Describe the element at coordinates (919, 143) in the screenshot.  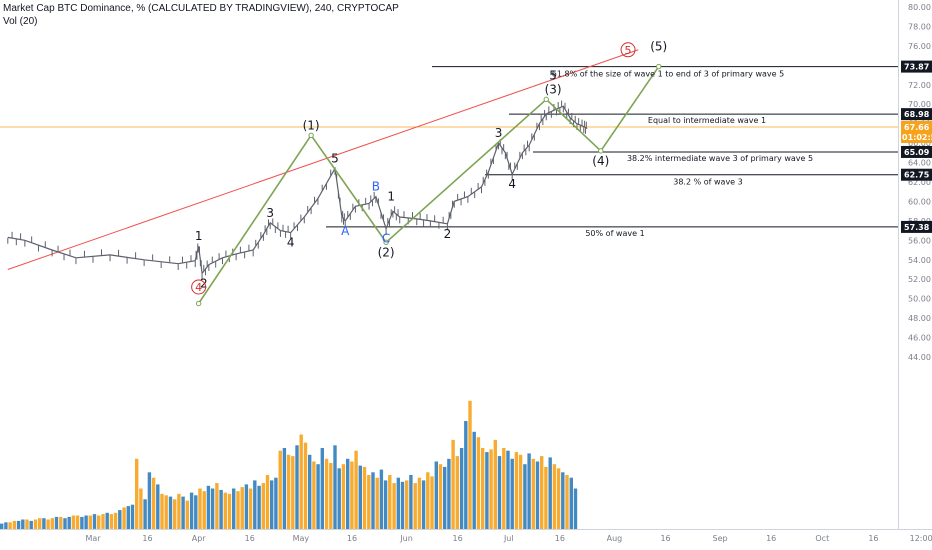
I see `y-tick-label: 66.00` at that location.